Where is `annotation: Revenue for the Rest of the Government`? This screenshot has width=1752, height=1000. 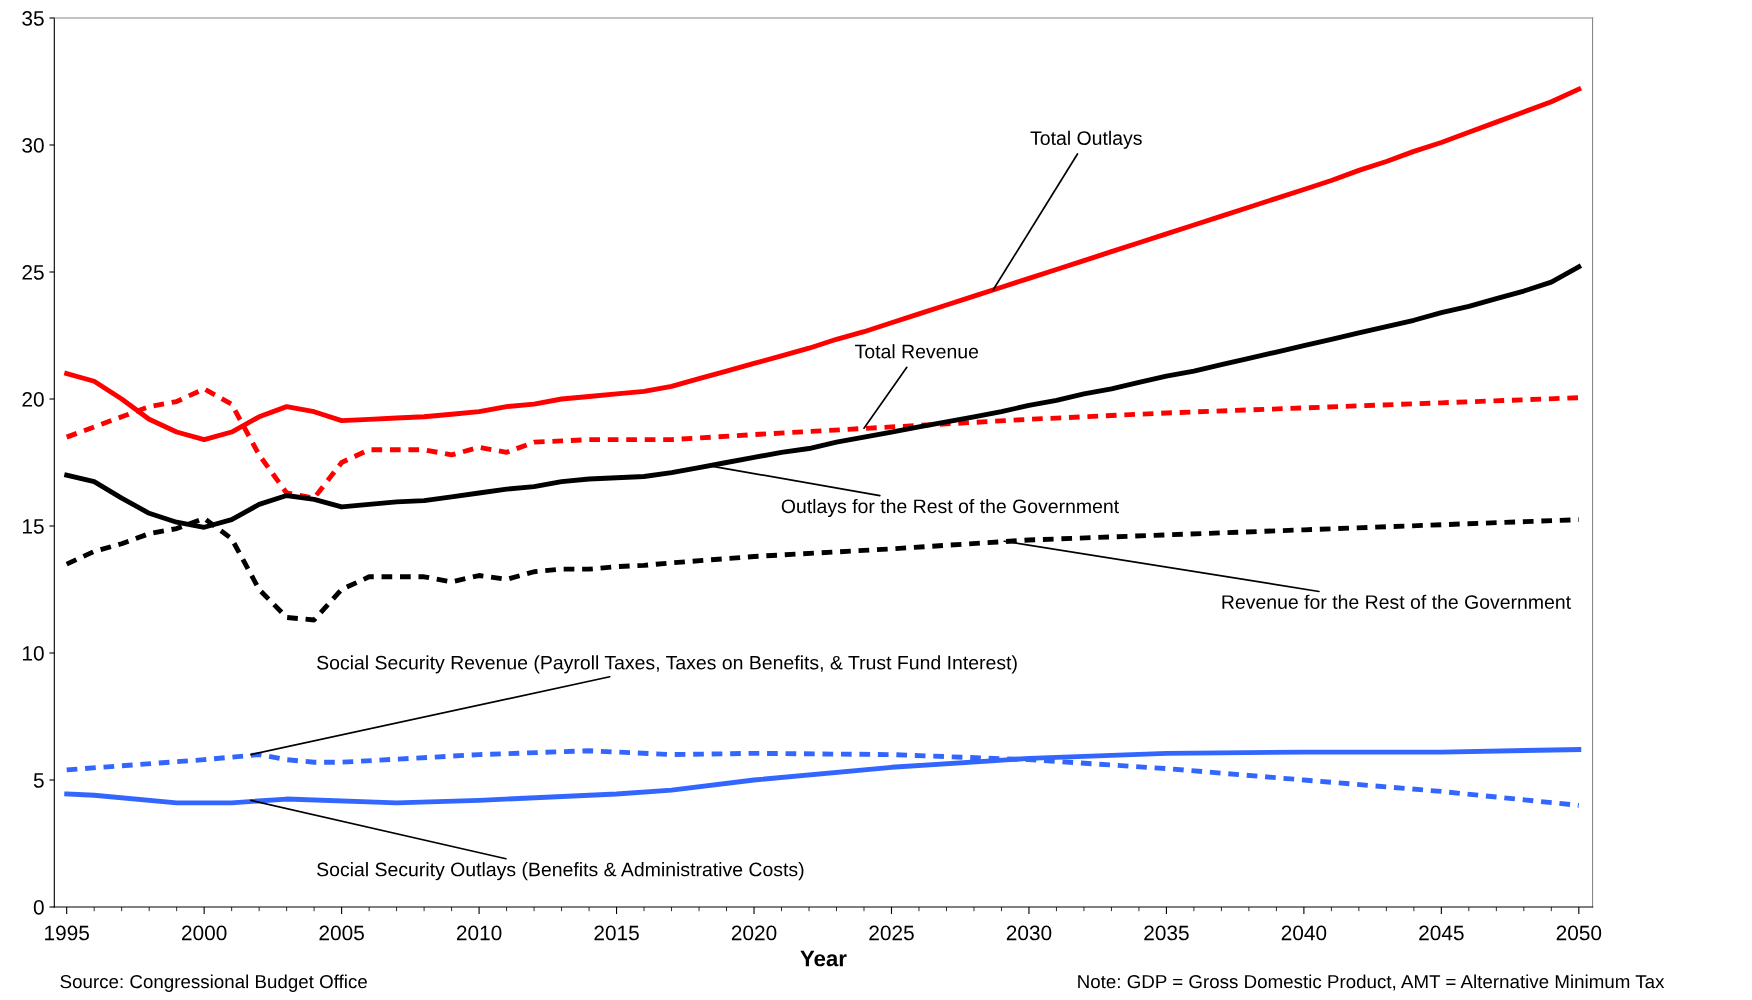 annotation: Revenue for the Rest of the Government is located at coordinates (1396, 601).